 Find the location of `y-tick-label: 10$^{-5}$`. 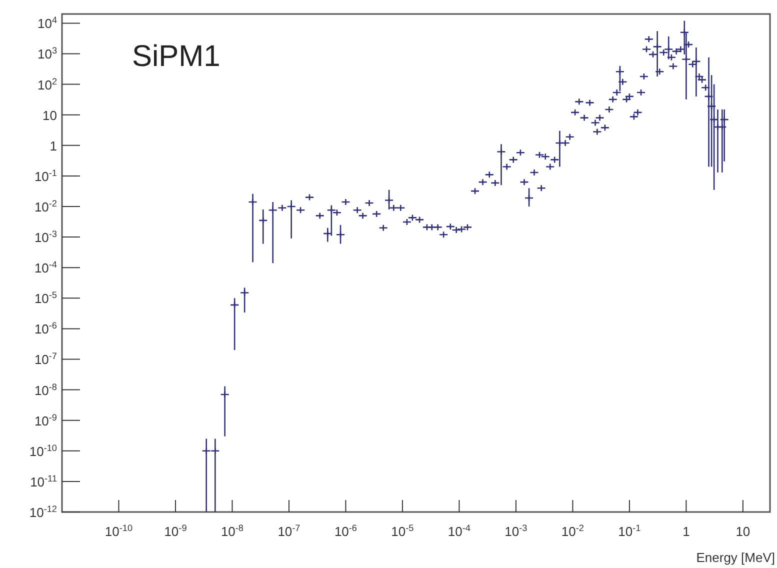

y-tick-label: 10$^{-5}$ is located at coordinates (45, 298).